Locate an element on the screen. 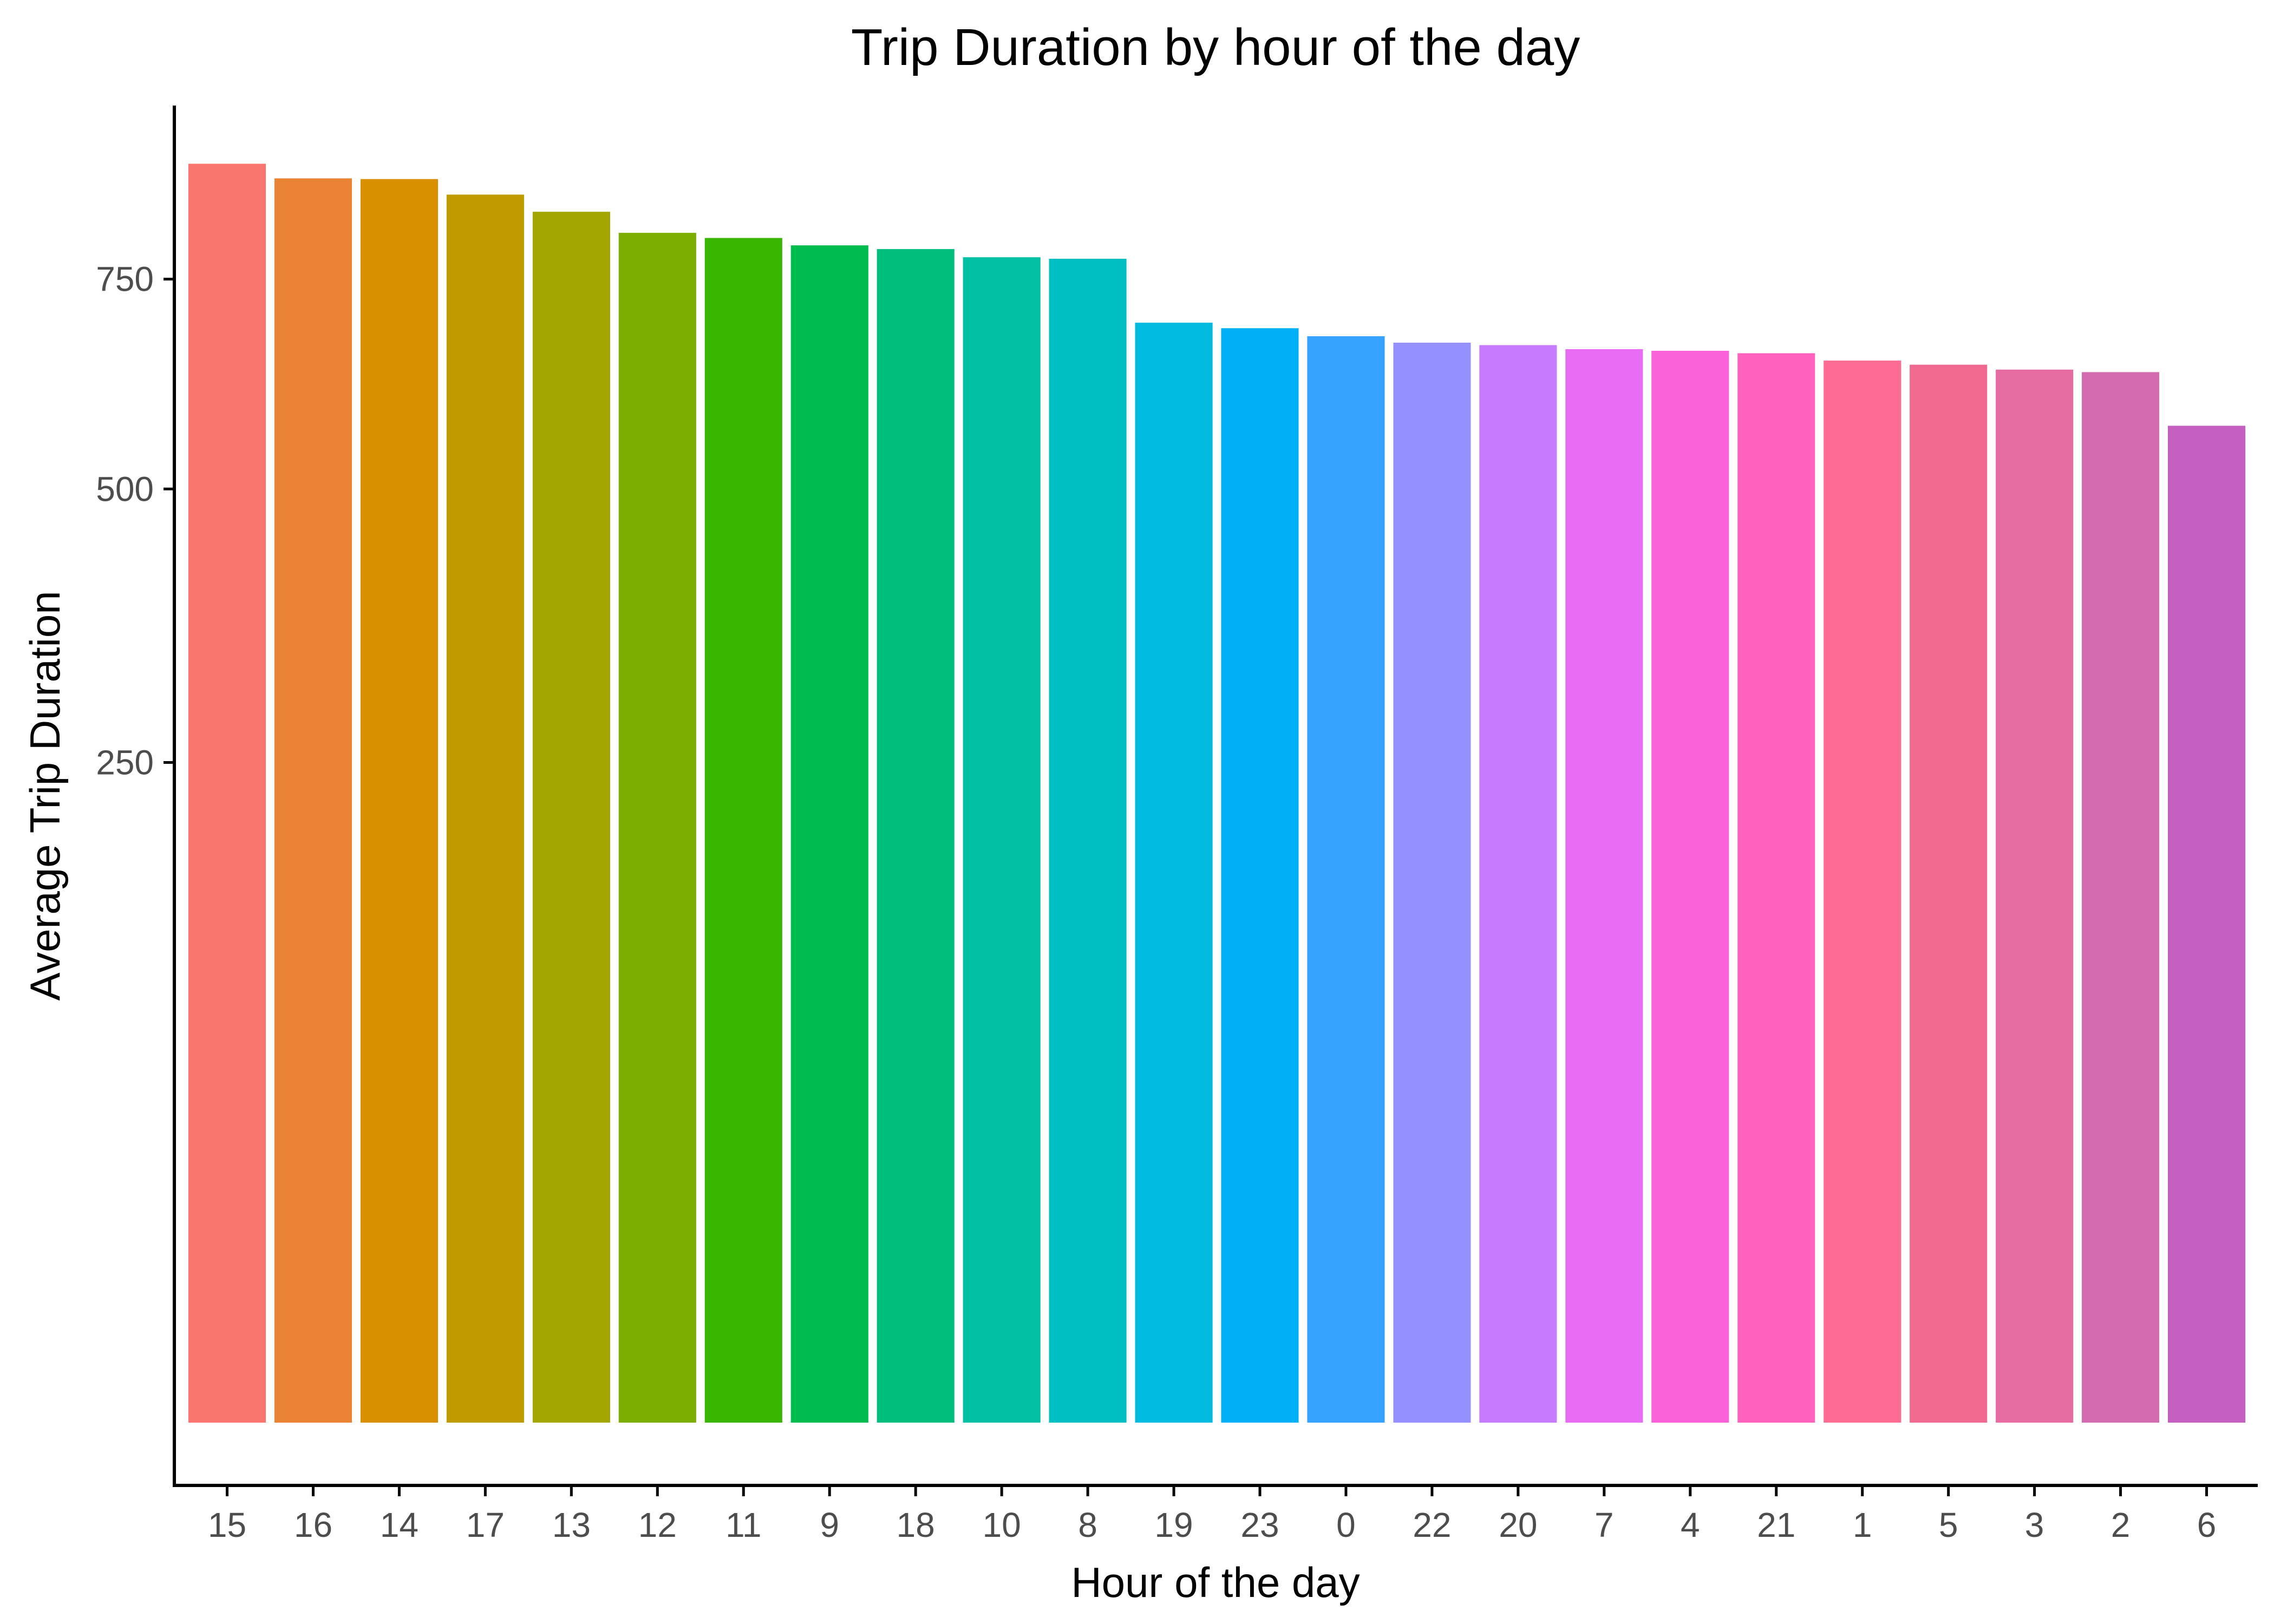 The width and height of the screenshot is (2274, 1624). x-tick-label: 9 is located at coordinates (830, 1525).